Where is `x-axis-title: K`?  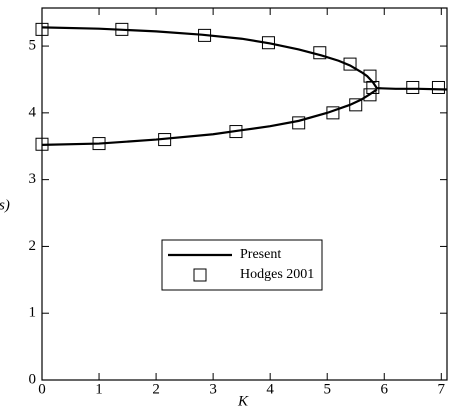
x-axis-title: K is located at coordinates (243, 401).